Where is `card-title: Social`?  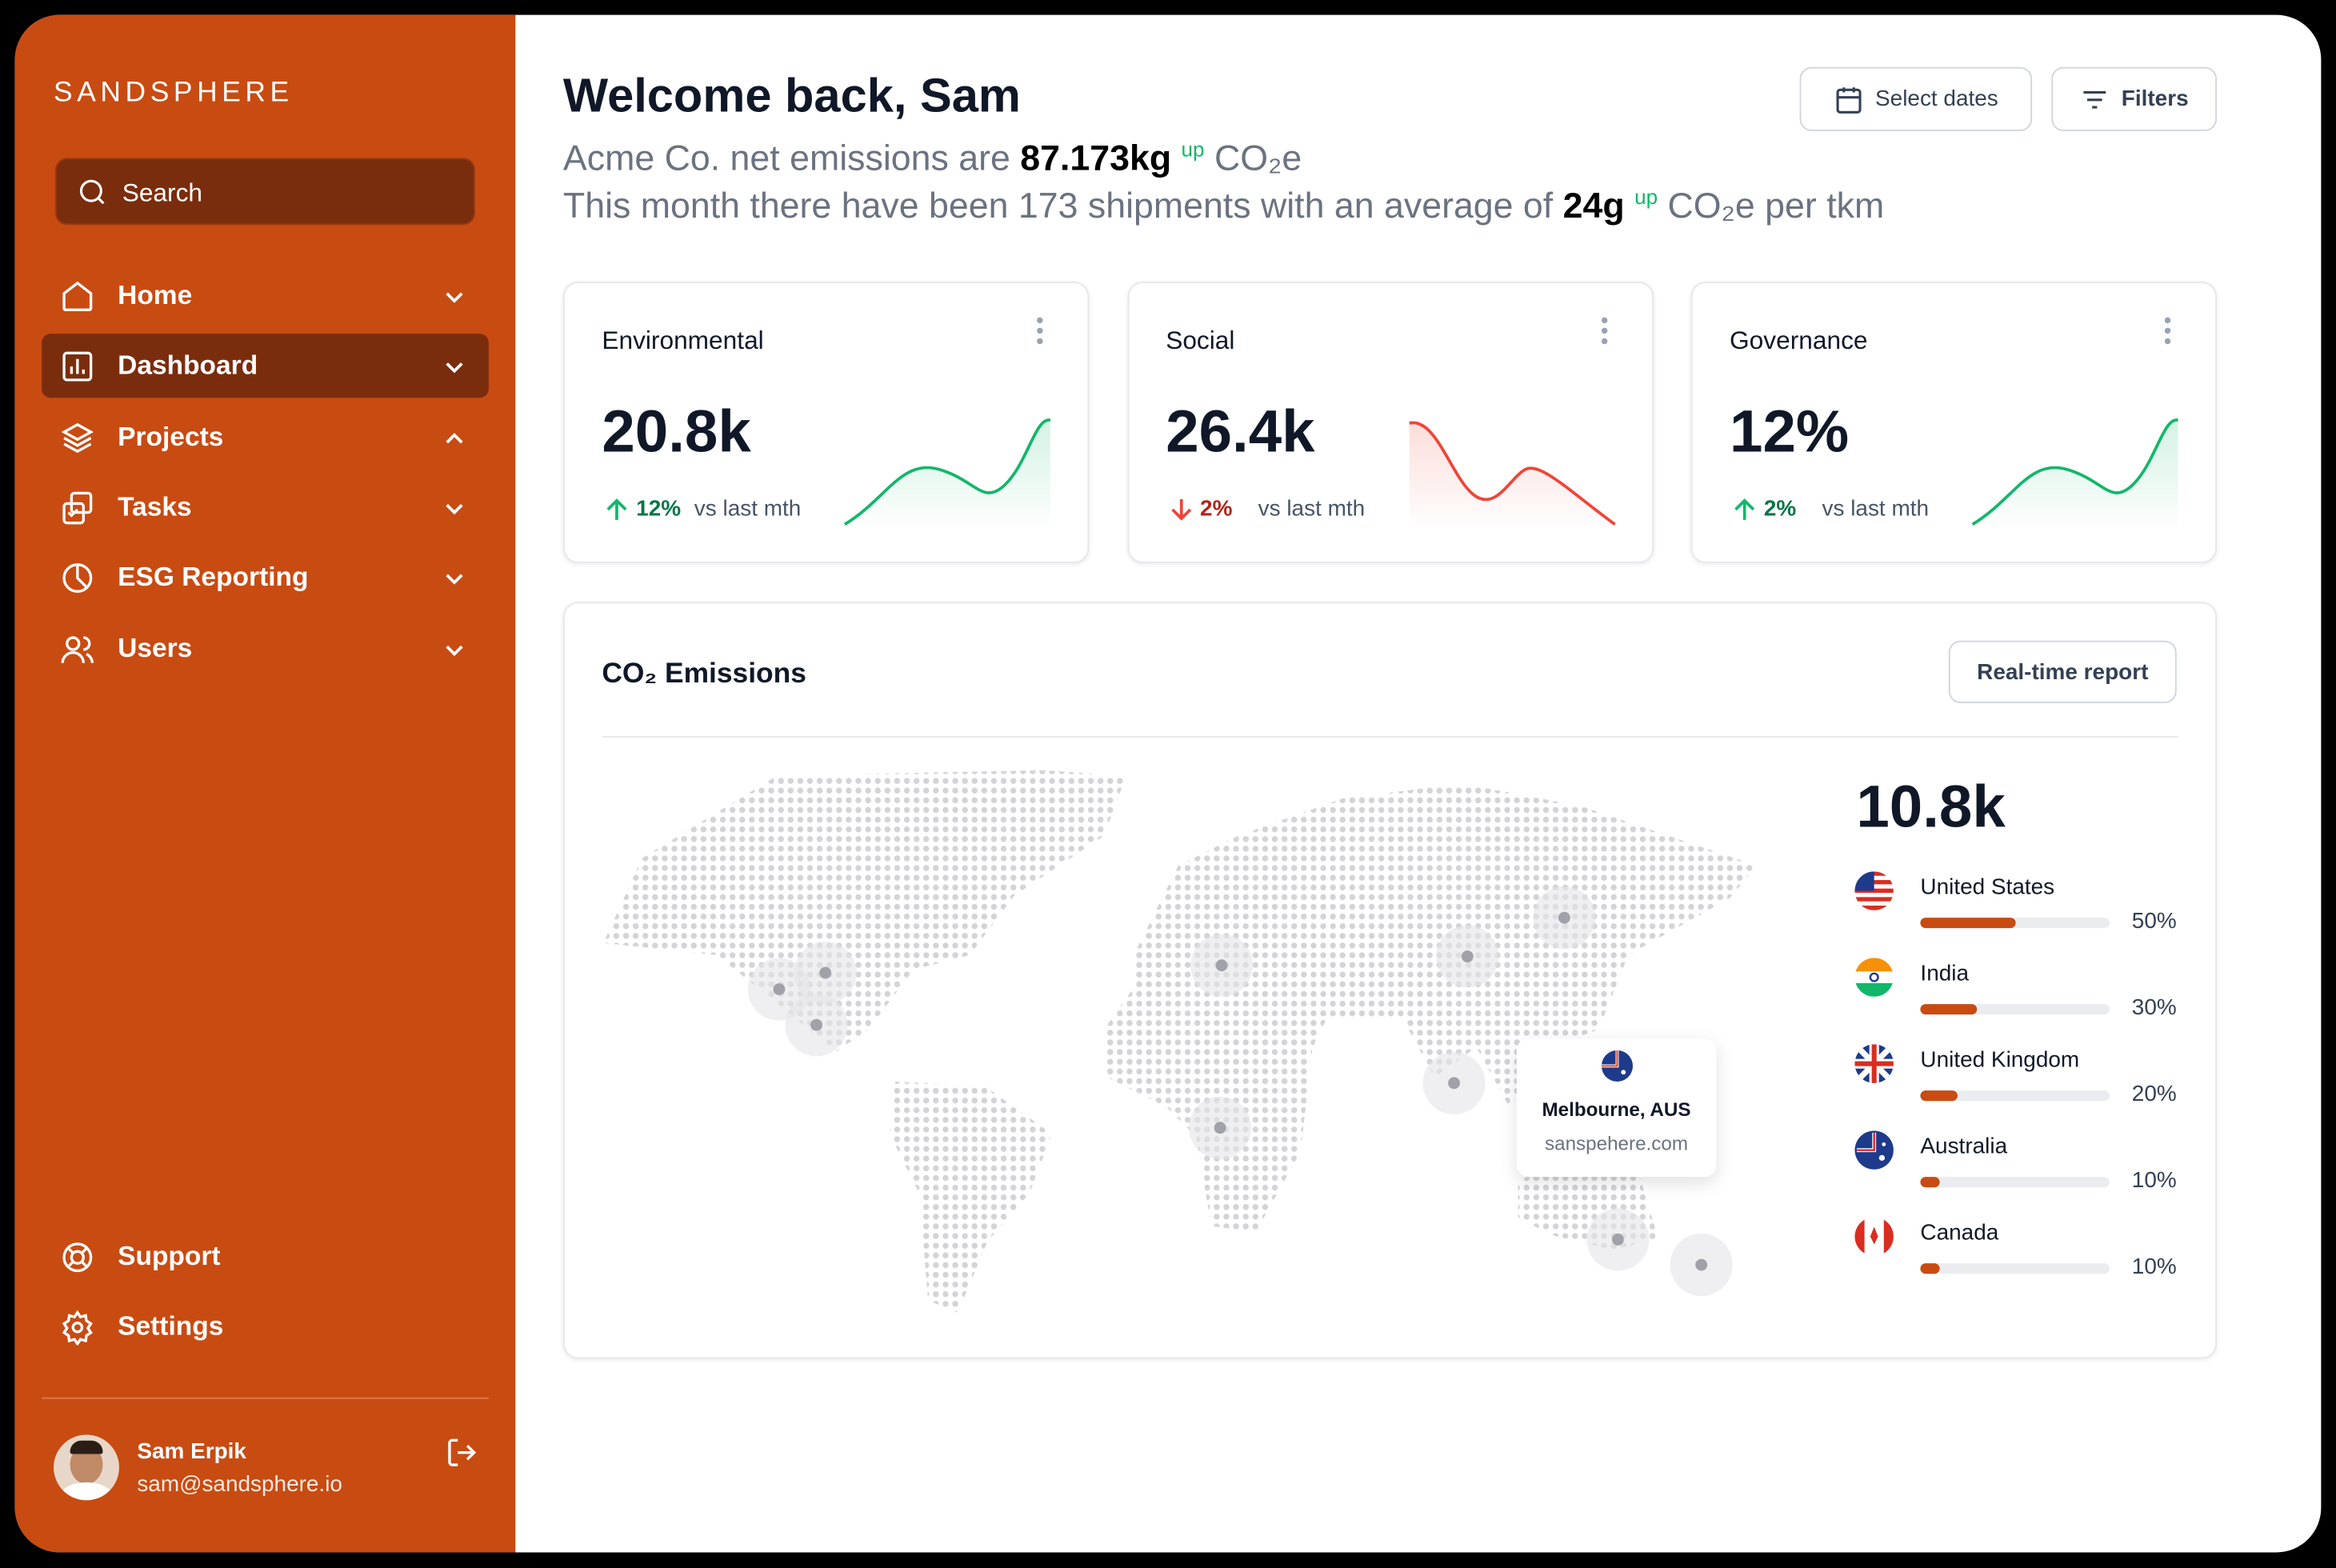
card-title: Social is located at coordinates (1200, 340).